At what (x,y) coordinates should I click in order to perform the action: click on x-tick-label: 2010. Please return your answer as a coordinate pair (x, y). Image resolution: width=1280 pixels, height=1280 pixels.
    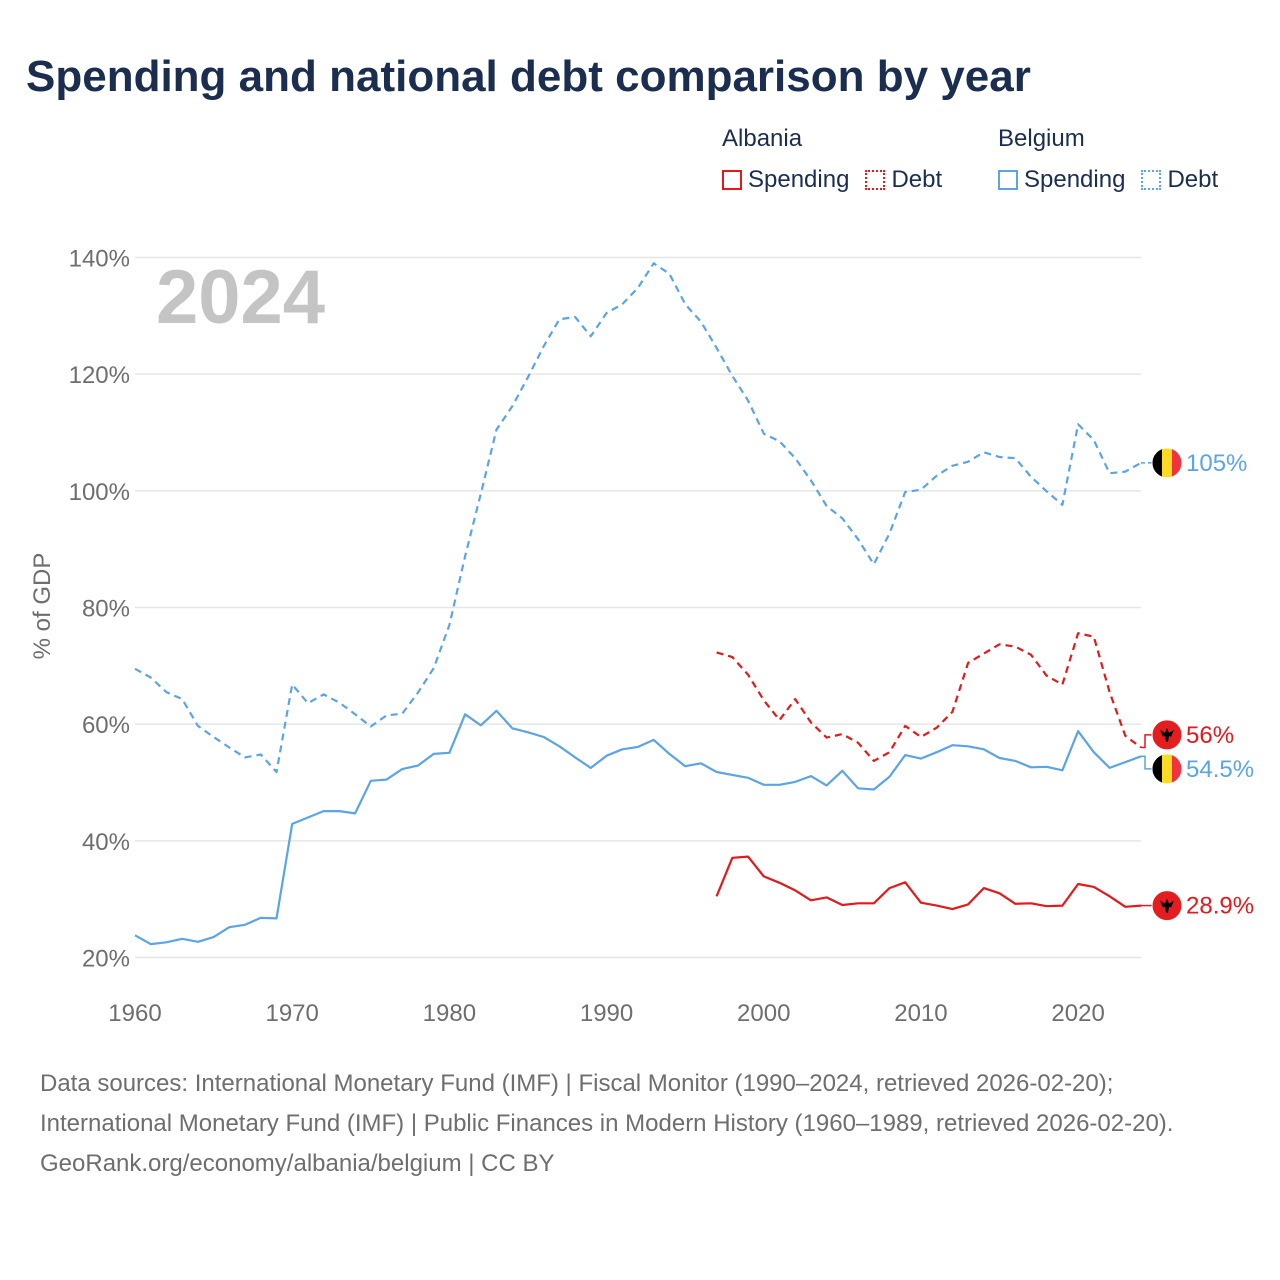
    Looking at the image, I should click on (920, 1013).